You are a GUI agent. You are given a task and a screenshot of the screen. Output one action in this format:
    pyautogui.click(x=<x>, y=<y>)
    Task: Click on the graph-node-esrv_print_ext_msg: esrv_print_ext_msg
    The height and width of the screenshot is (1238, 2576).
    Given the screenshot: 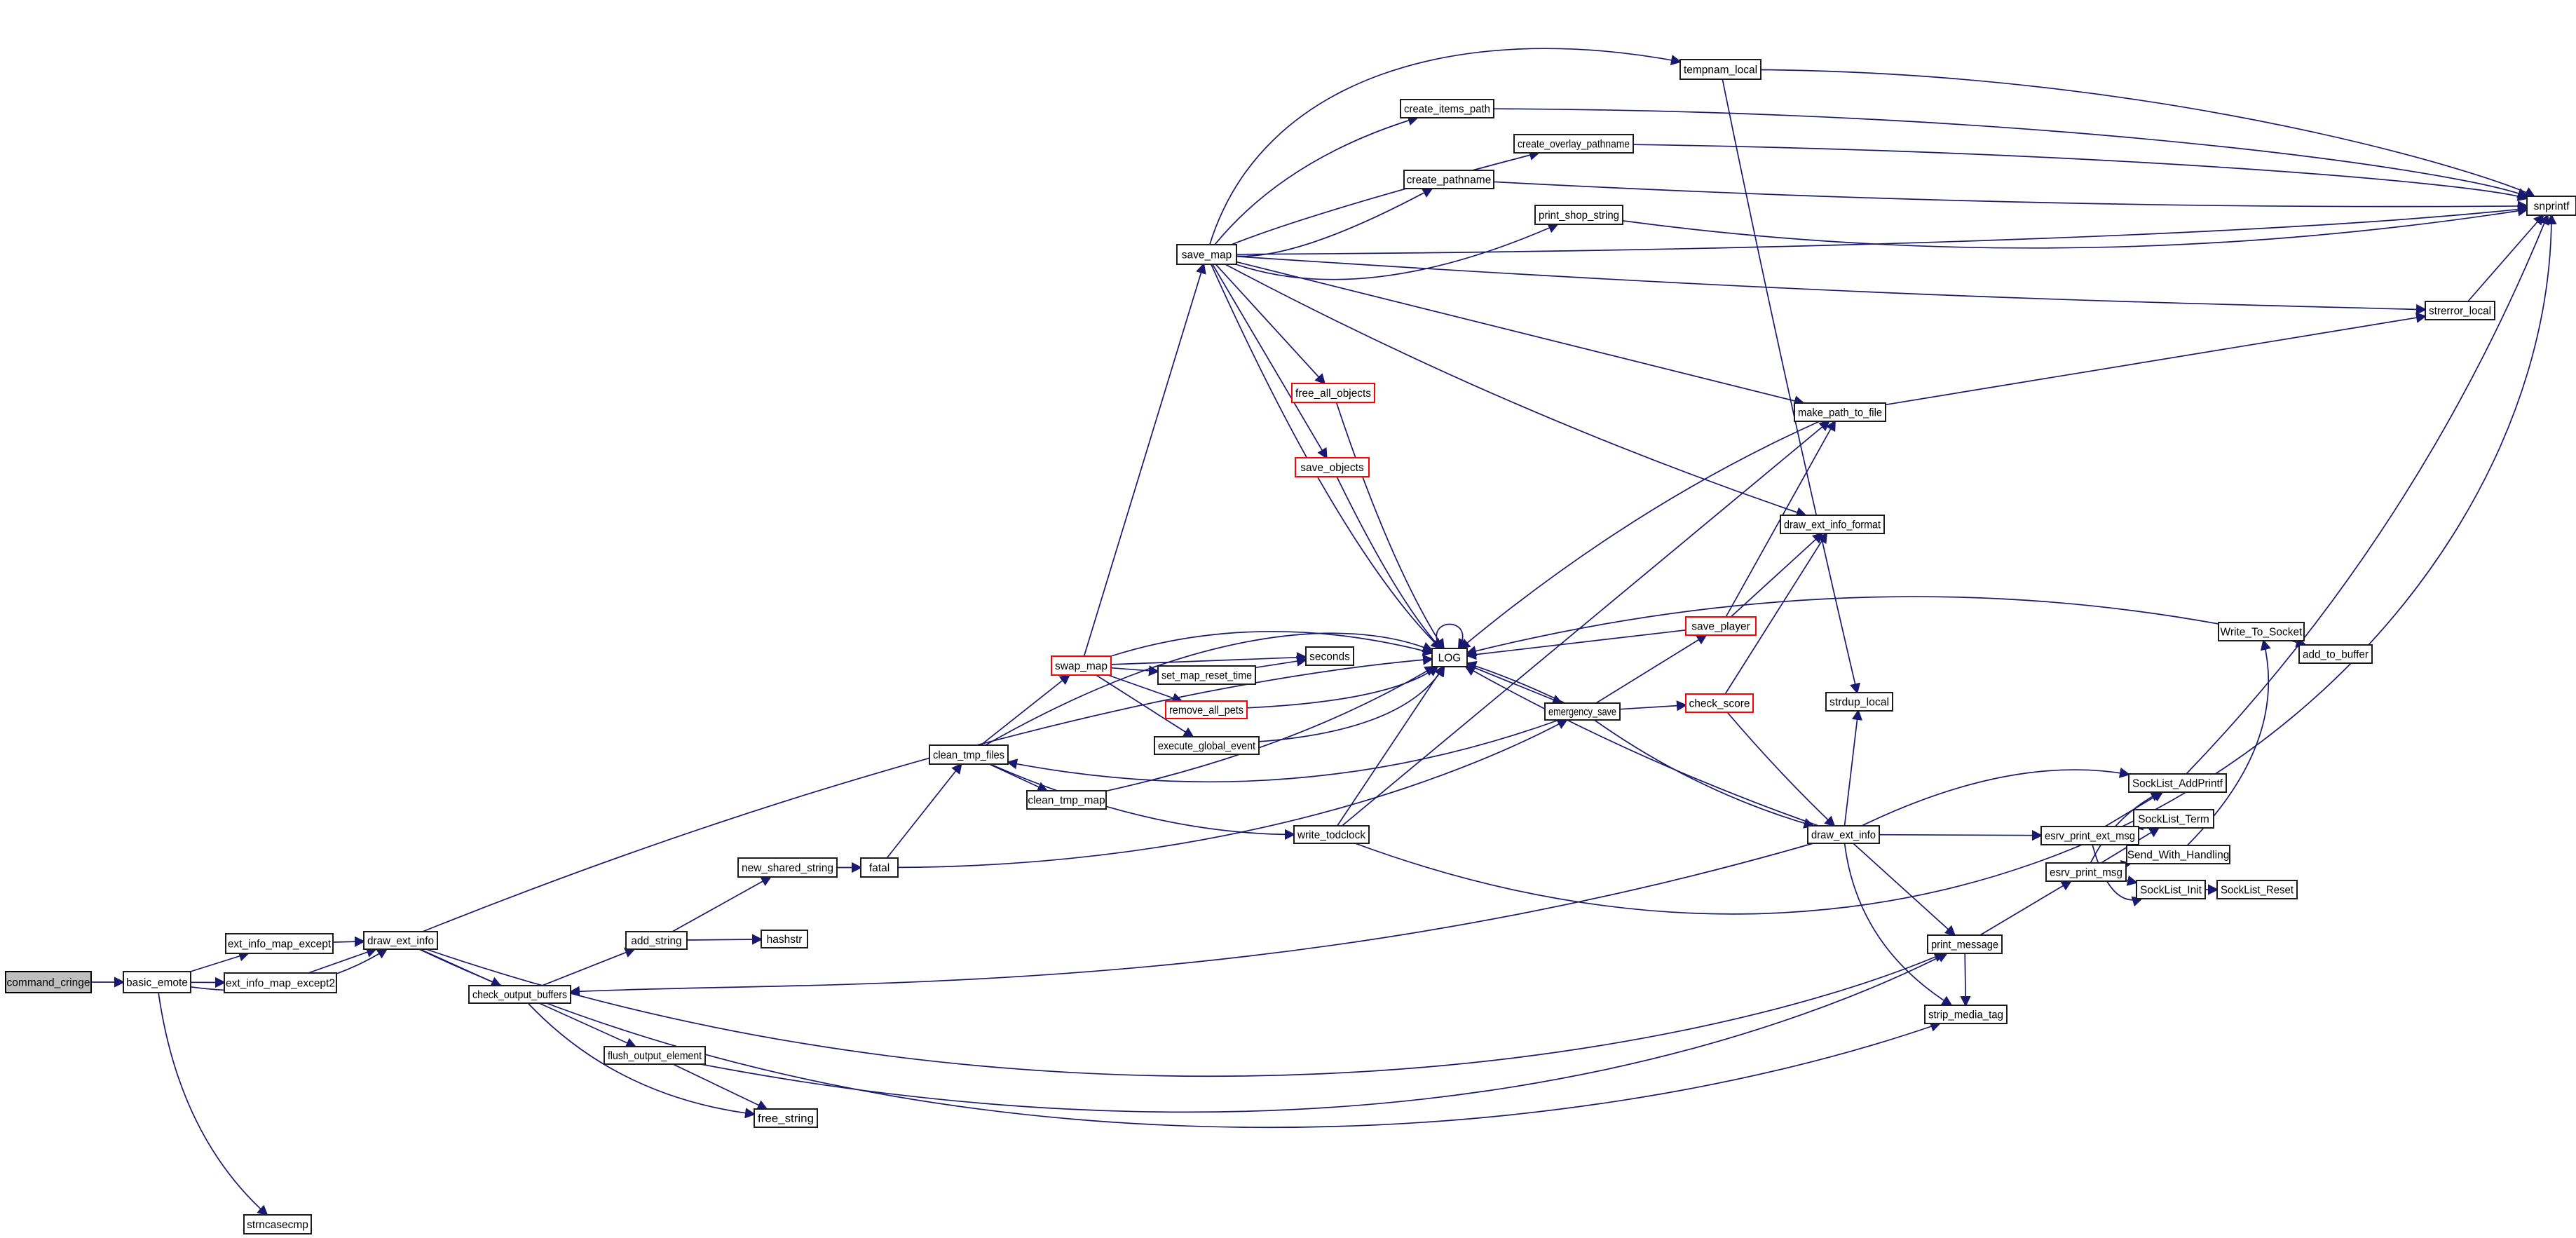 What is the action you would take?
    pyautogui.click(x=2089, y=835)
    